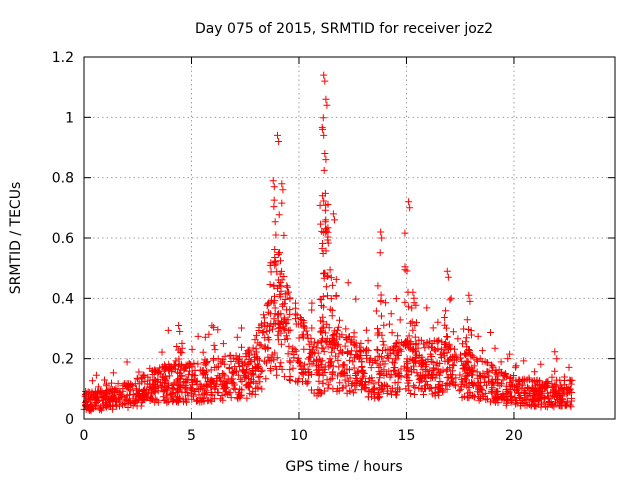  I want to click on y-tick-label: 0.2, so click(63, 360).